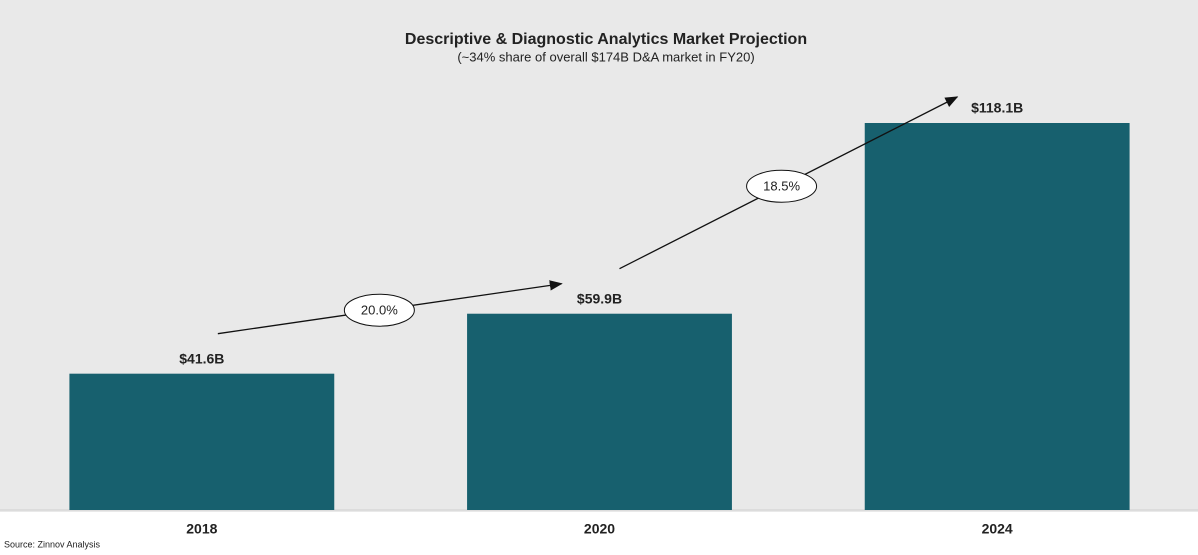  Describe the element at coordinates (599, 529) in the screenshot. I see `x-tick-label: 2020` at that location.